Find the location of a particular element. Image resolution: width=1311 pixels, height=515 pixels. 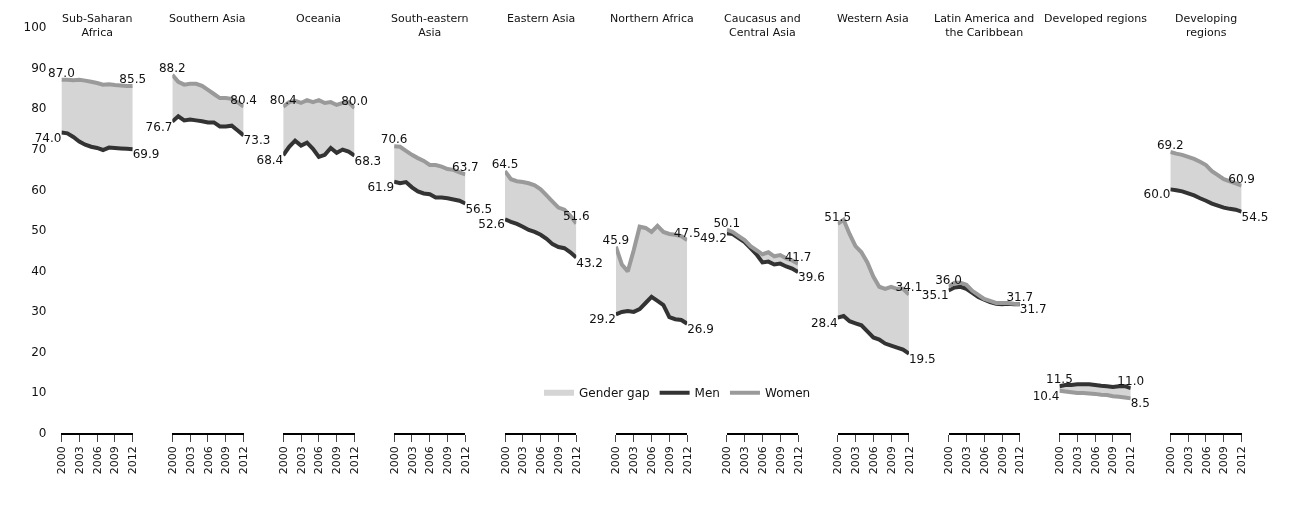

data-label: 45.9 is located at coordinates (616, 239).